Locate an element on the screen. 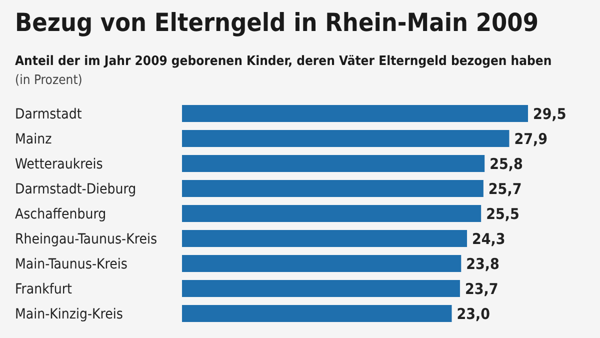  data-label: 25,8 is located at coordinates (506, 163).